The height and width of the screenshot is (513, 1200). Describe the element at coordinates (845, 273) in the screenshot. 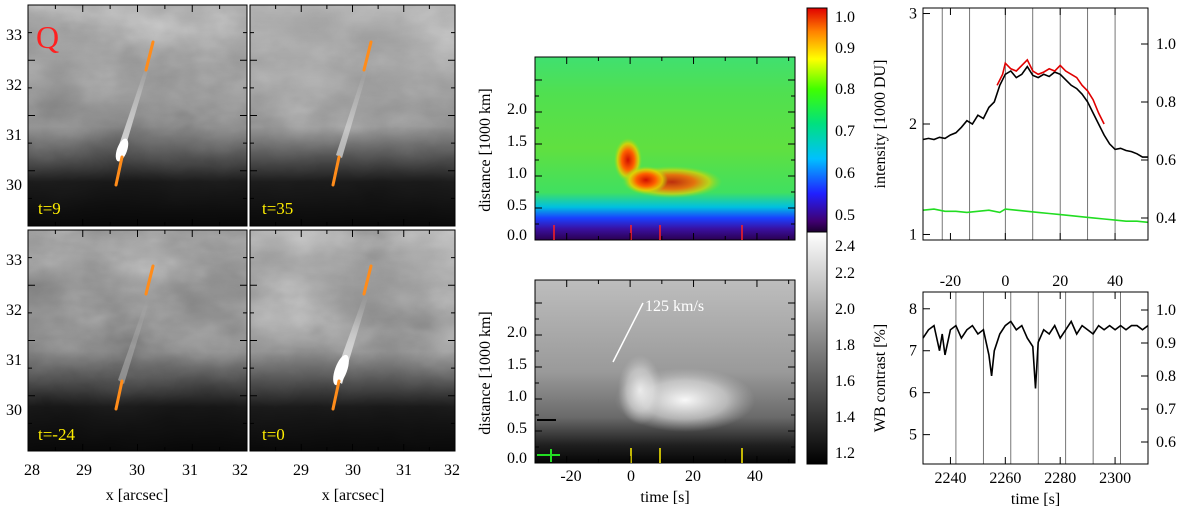

I see `cb-tick: 2.2` at that location.